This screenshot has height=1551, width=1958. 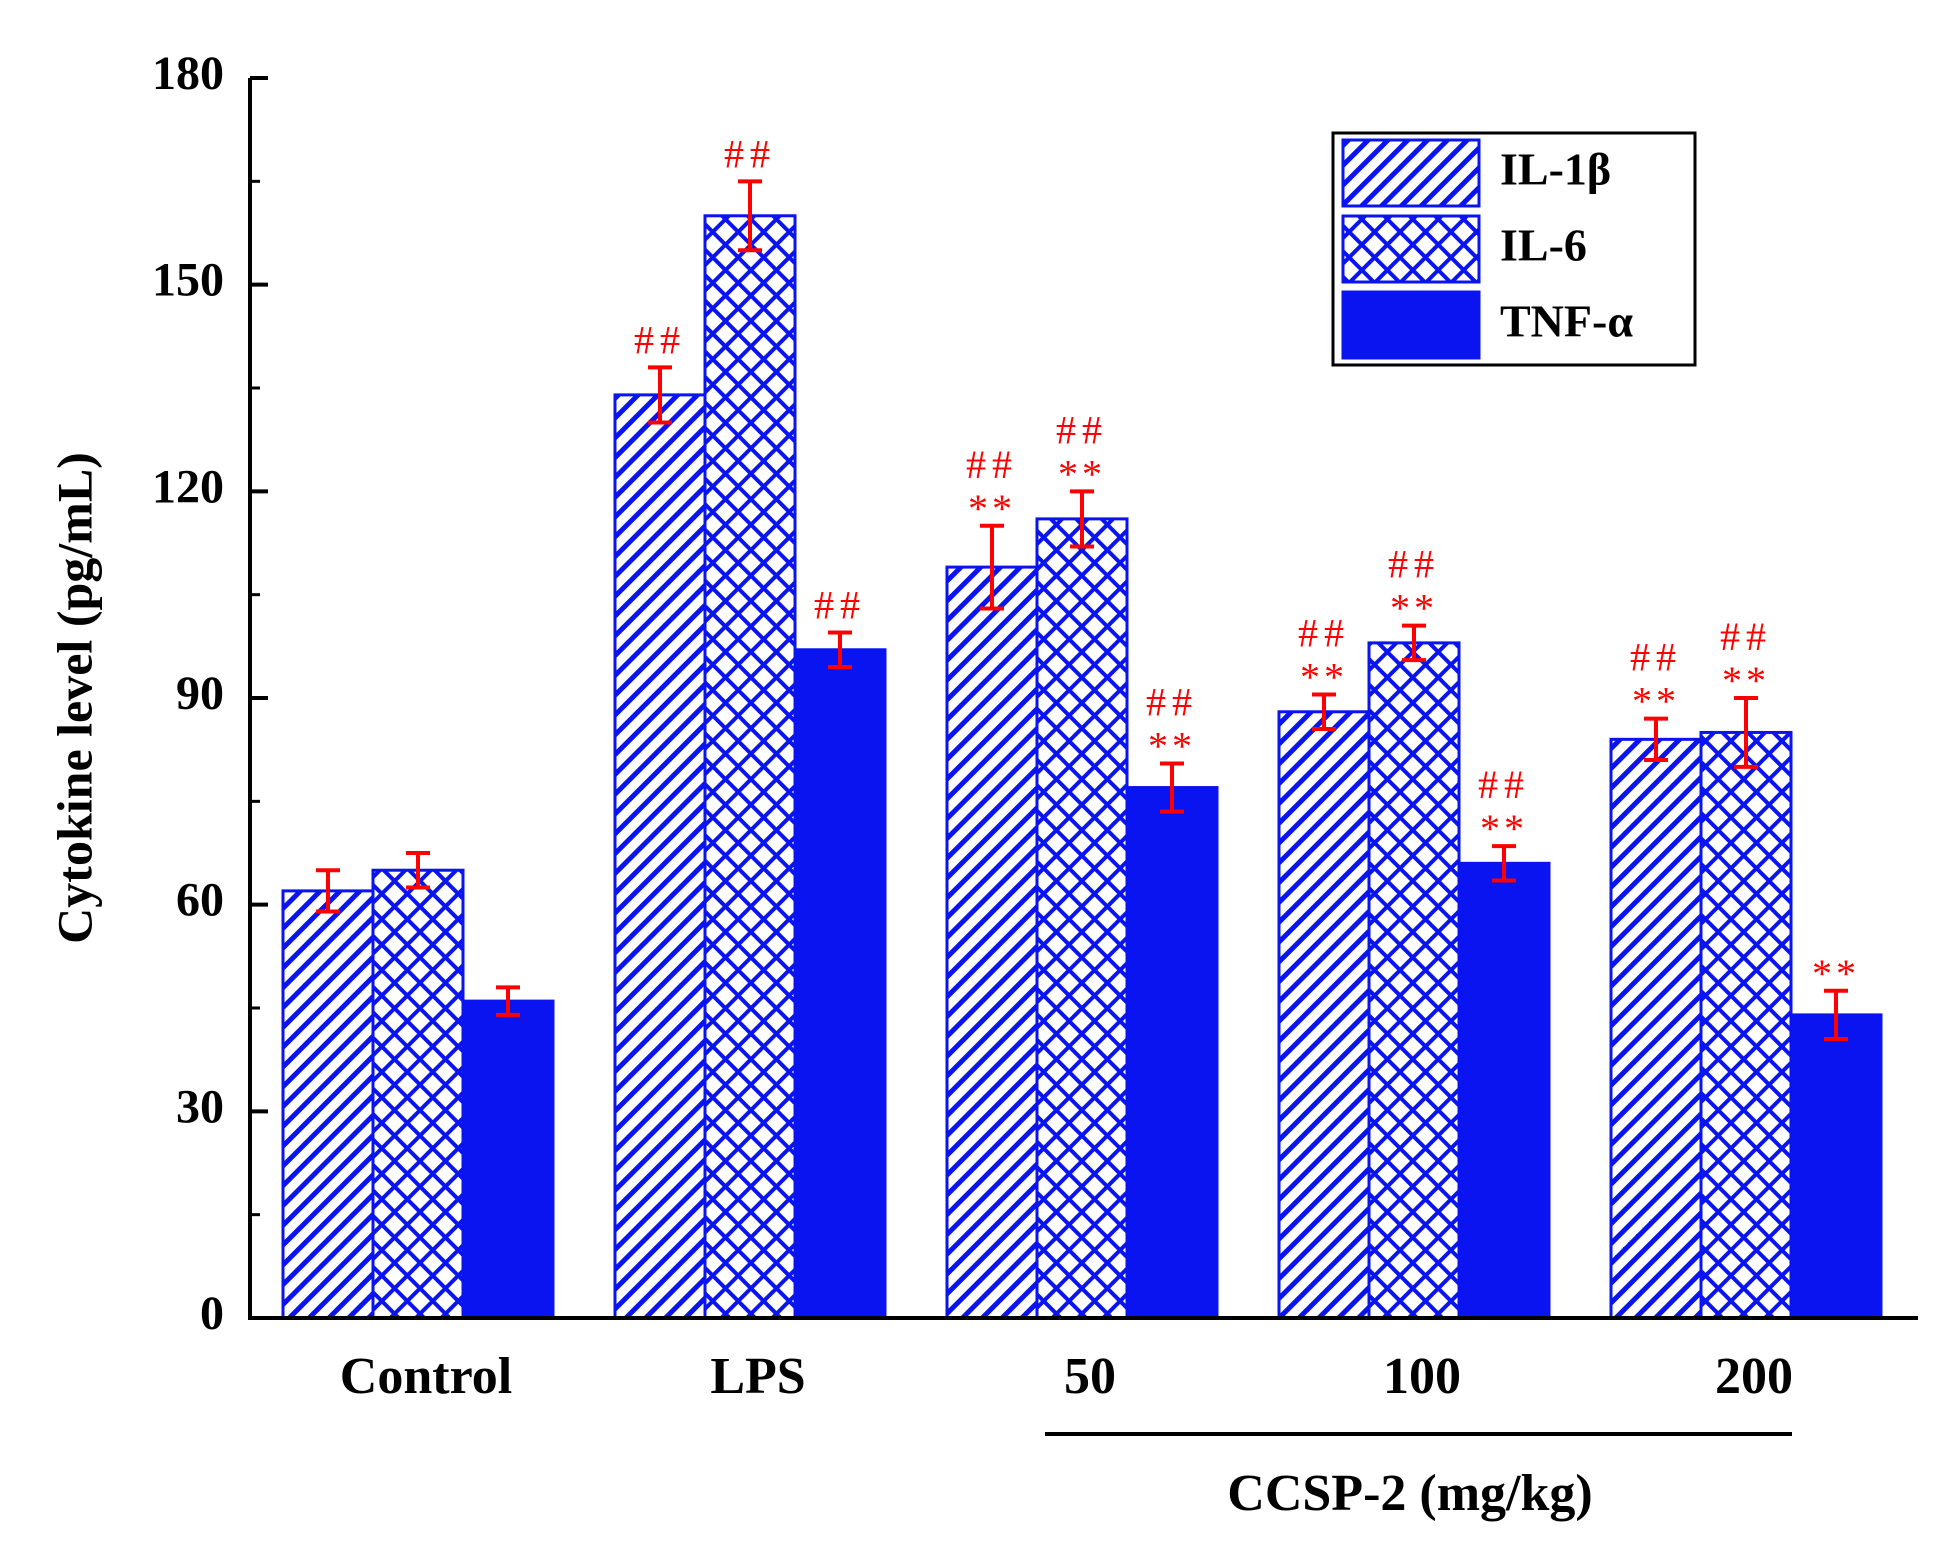 What do you see at coordinates (508, 1159) in the screenshot?
I see `bar-solid-Control` at bounding box center [508, 1159].